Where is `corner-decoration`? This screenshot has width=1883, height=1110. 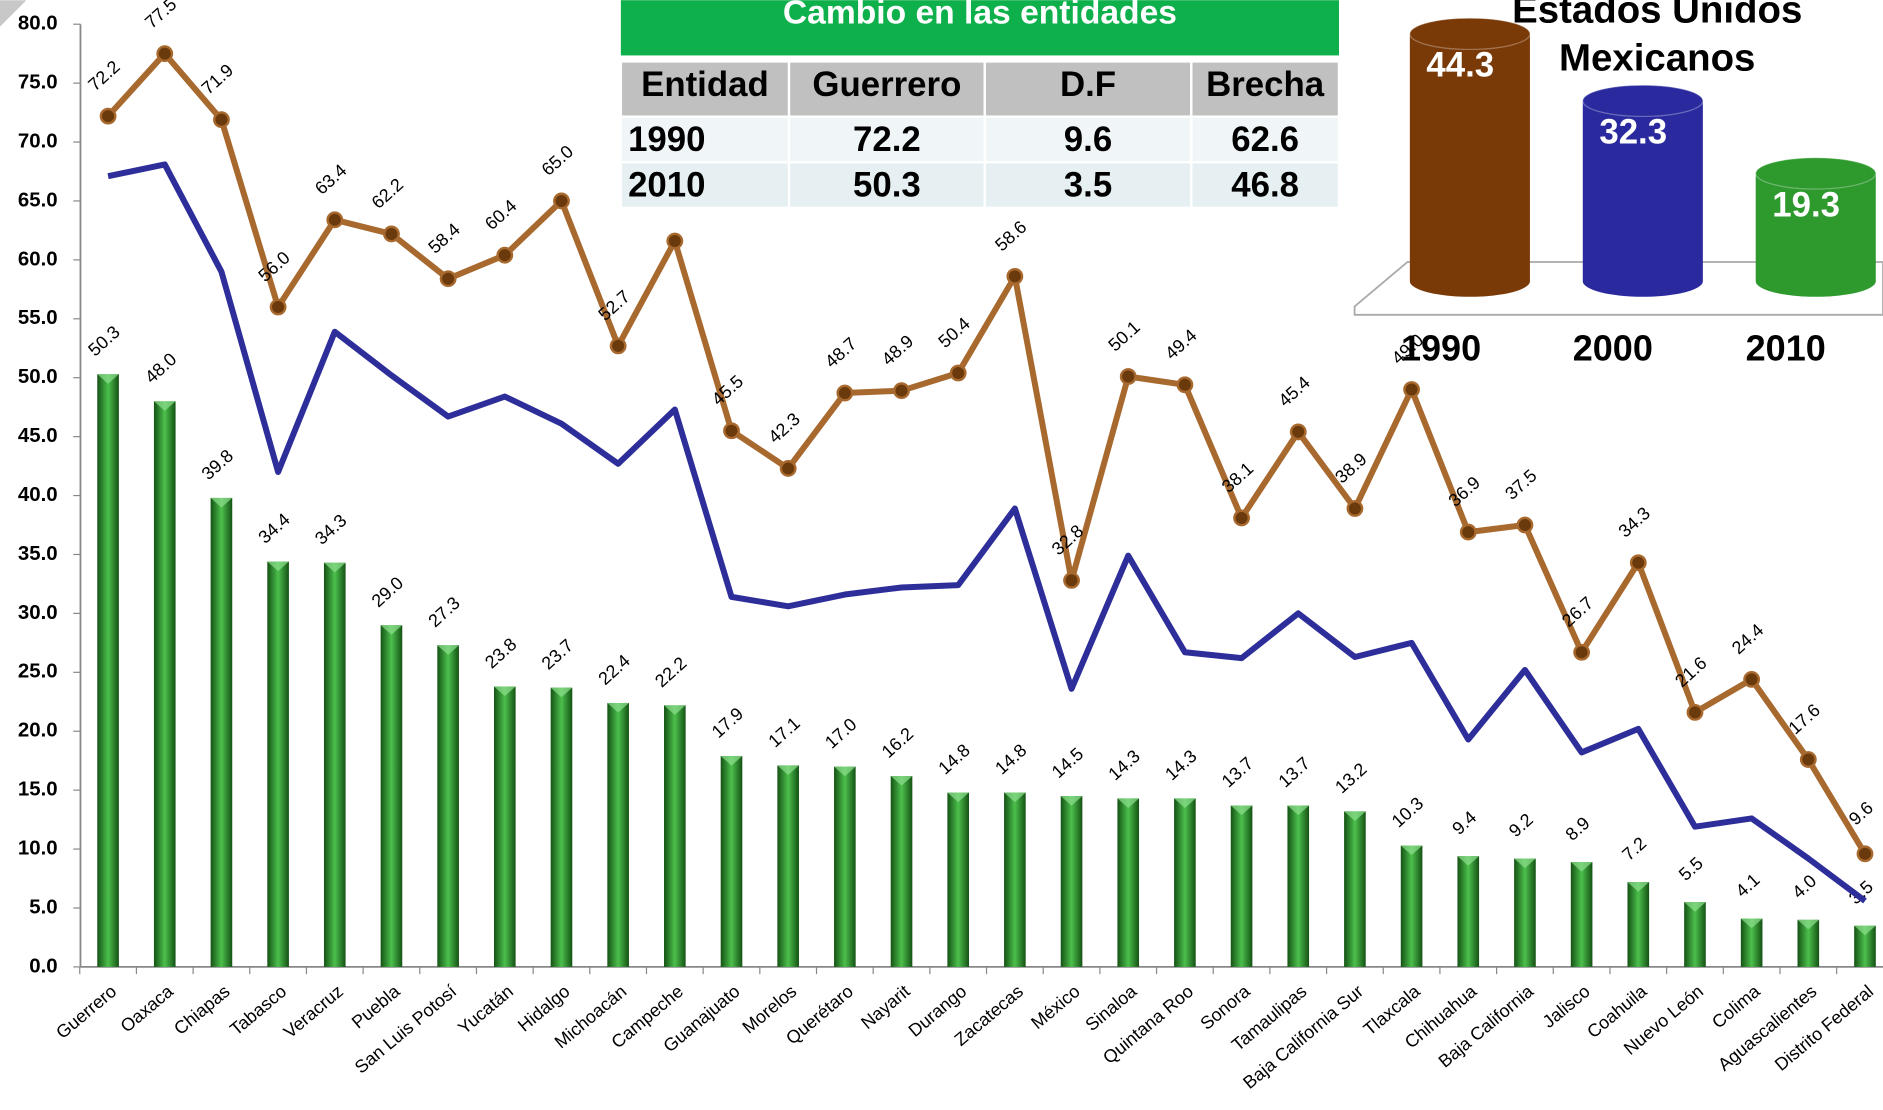 corner-decoration is located at coordinates (13, 13).